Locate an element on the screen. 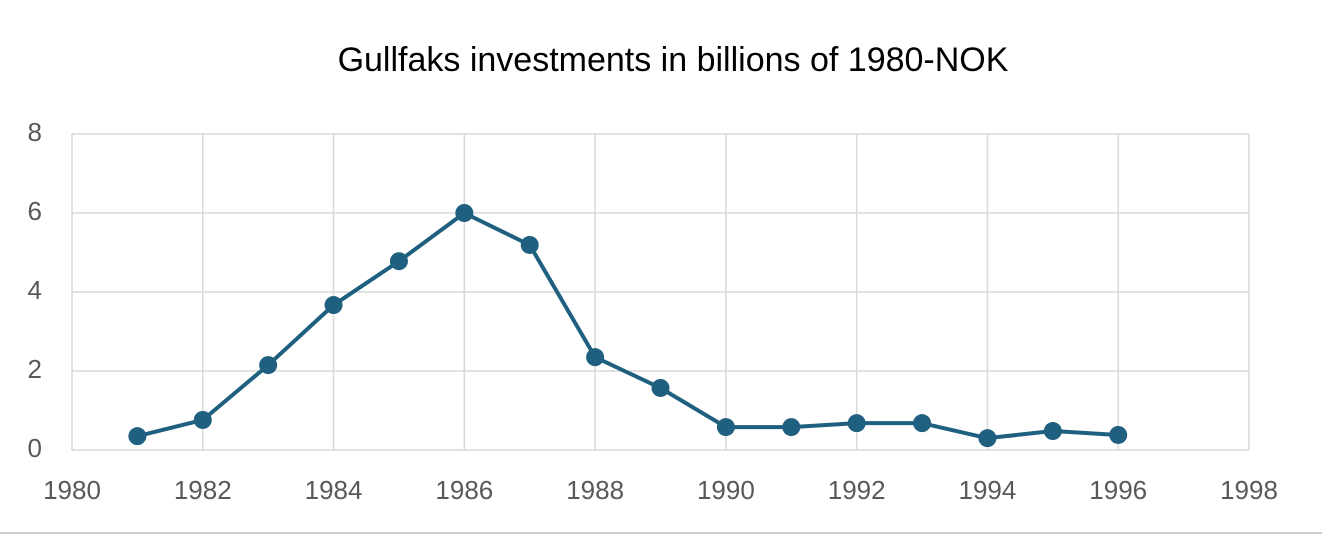  y-tick-label: 0 is located at coordinates (35, 448).